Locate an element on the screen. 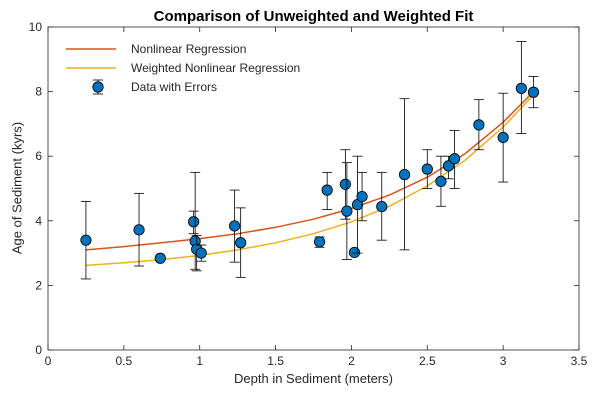 The image size is (593, 395). legend-marker-swatch is located at coordinates (98, 87).